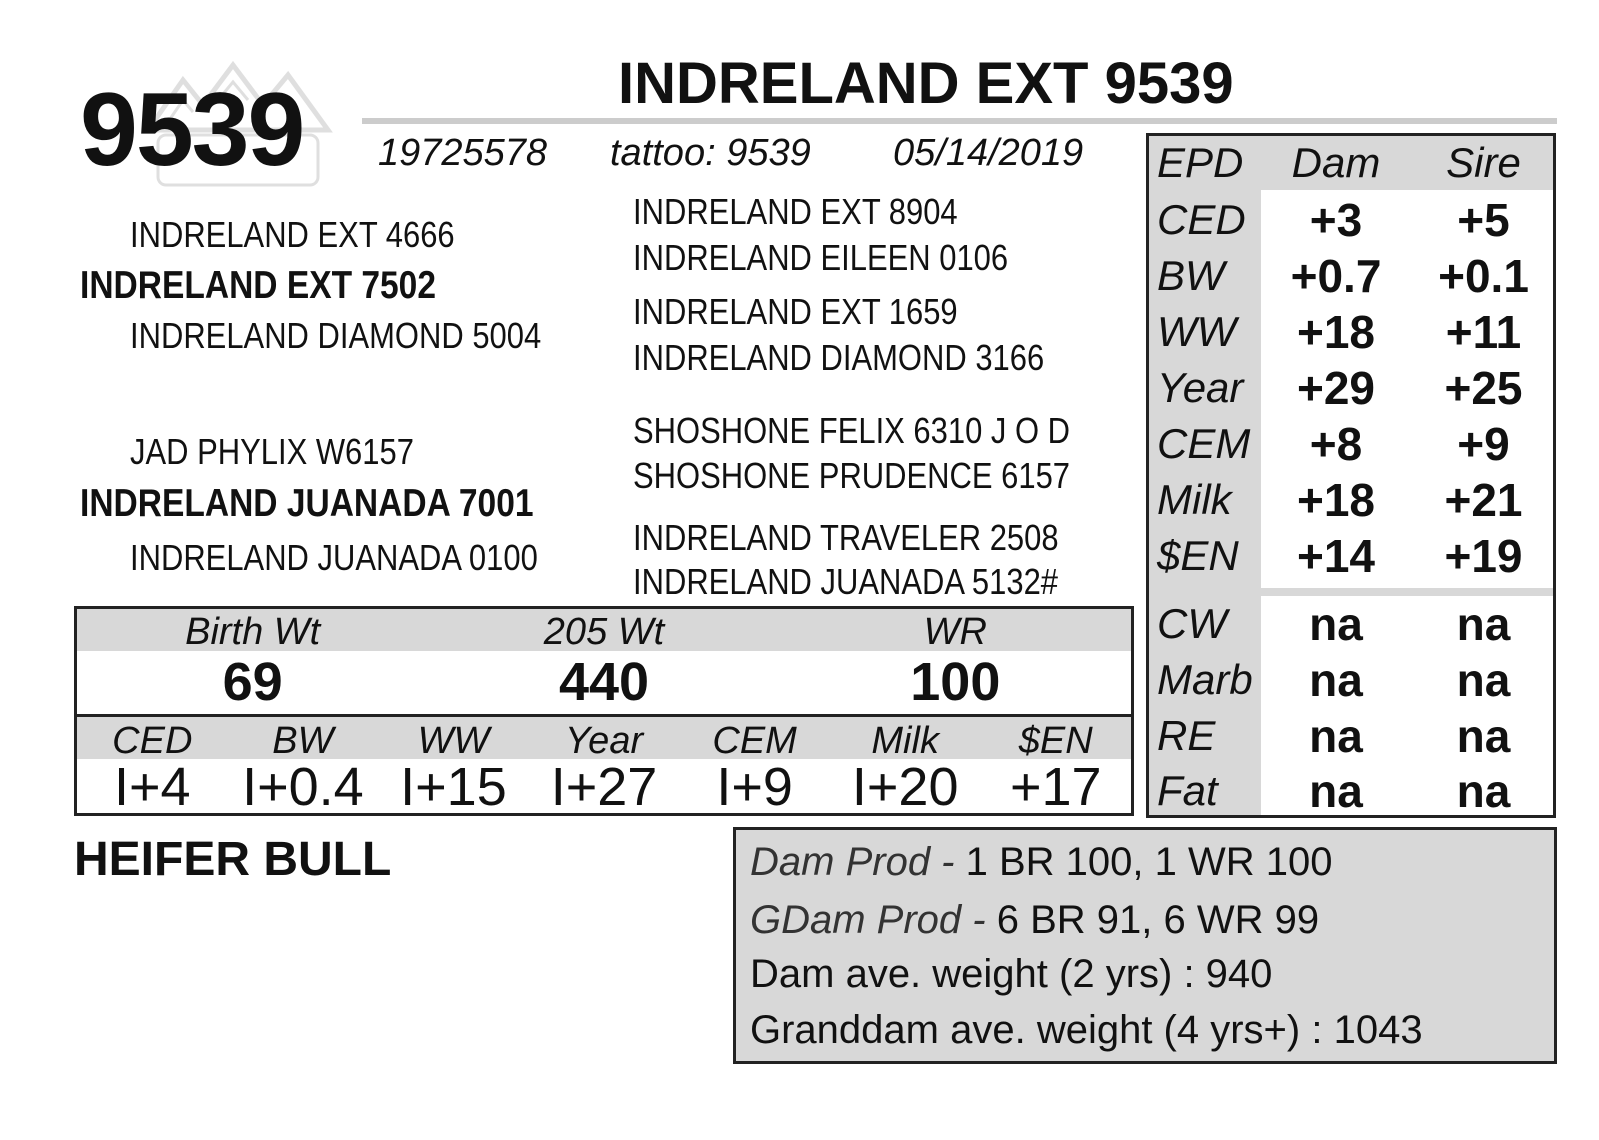  Describe the element at coordinates (1191, 275) in the screenshot. I see `epd-row-label: BW` at that location.